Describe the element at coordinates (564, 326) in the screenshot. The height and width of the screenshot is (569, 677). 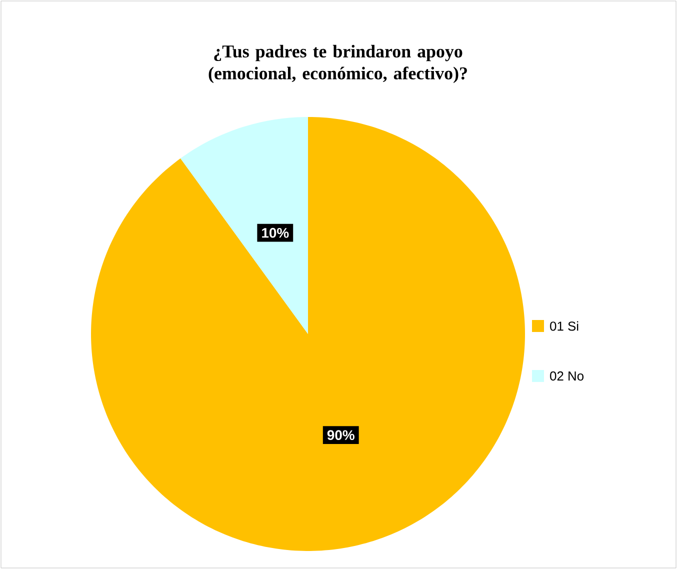
I see `legend-label: 01 Si` at that location.